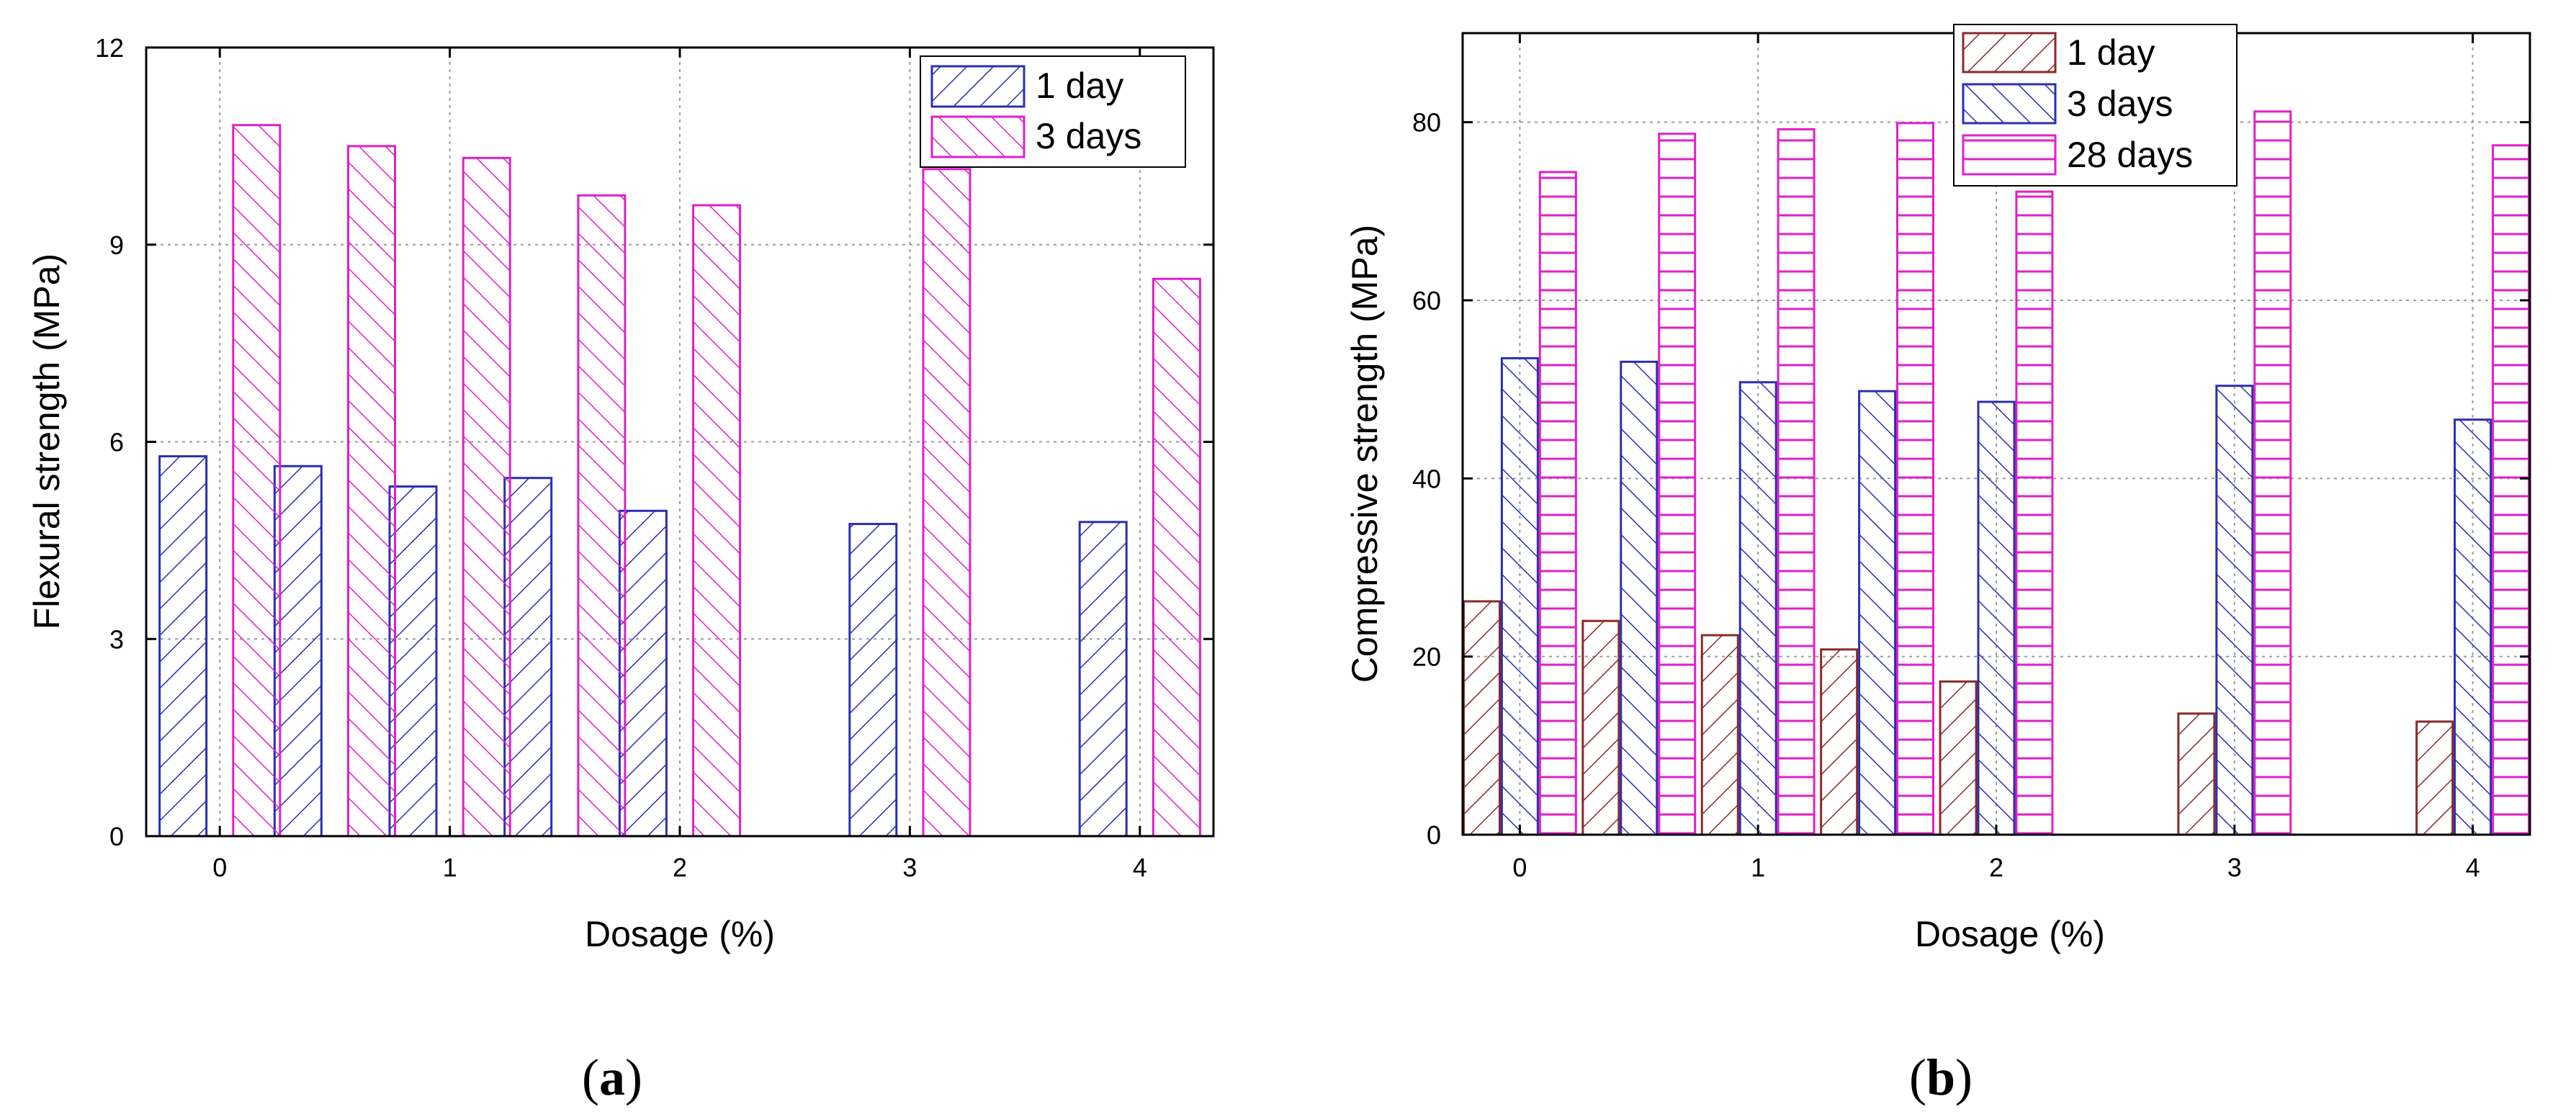 This screenshot has height=1117, width=2576. Describe the element at coordinates (2009, 52) in the screenshot. I see `chart-b-legend-swatch-1day` at that location.